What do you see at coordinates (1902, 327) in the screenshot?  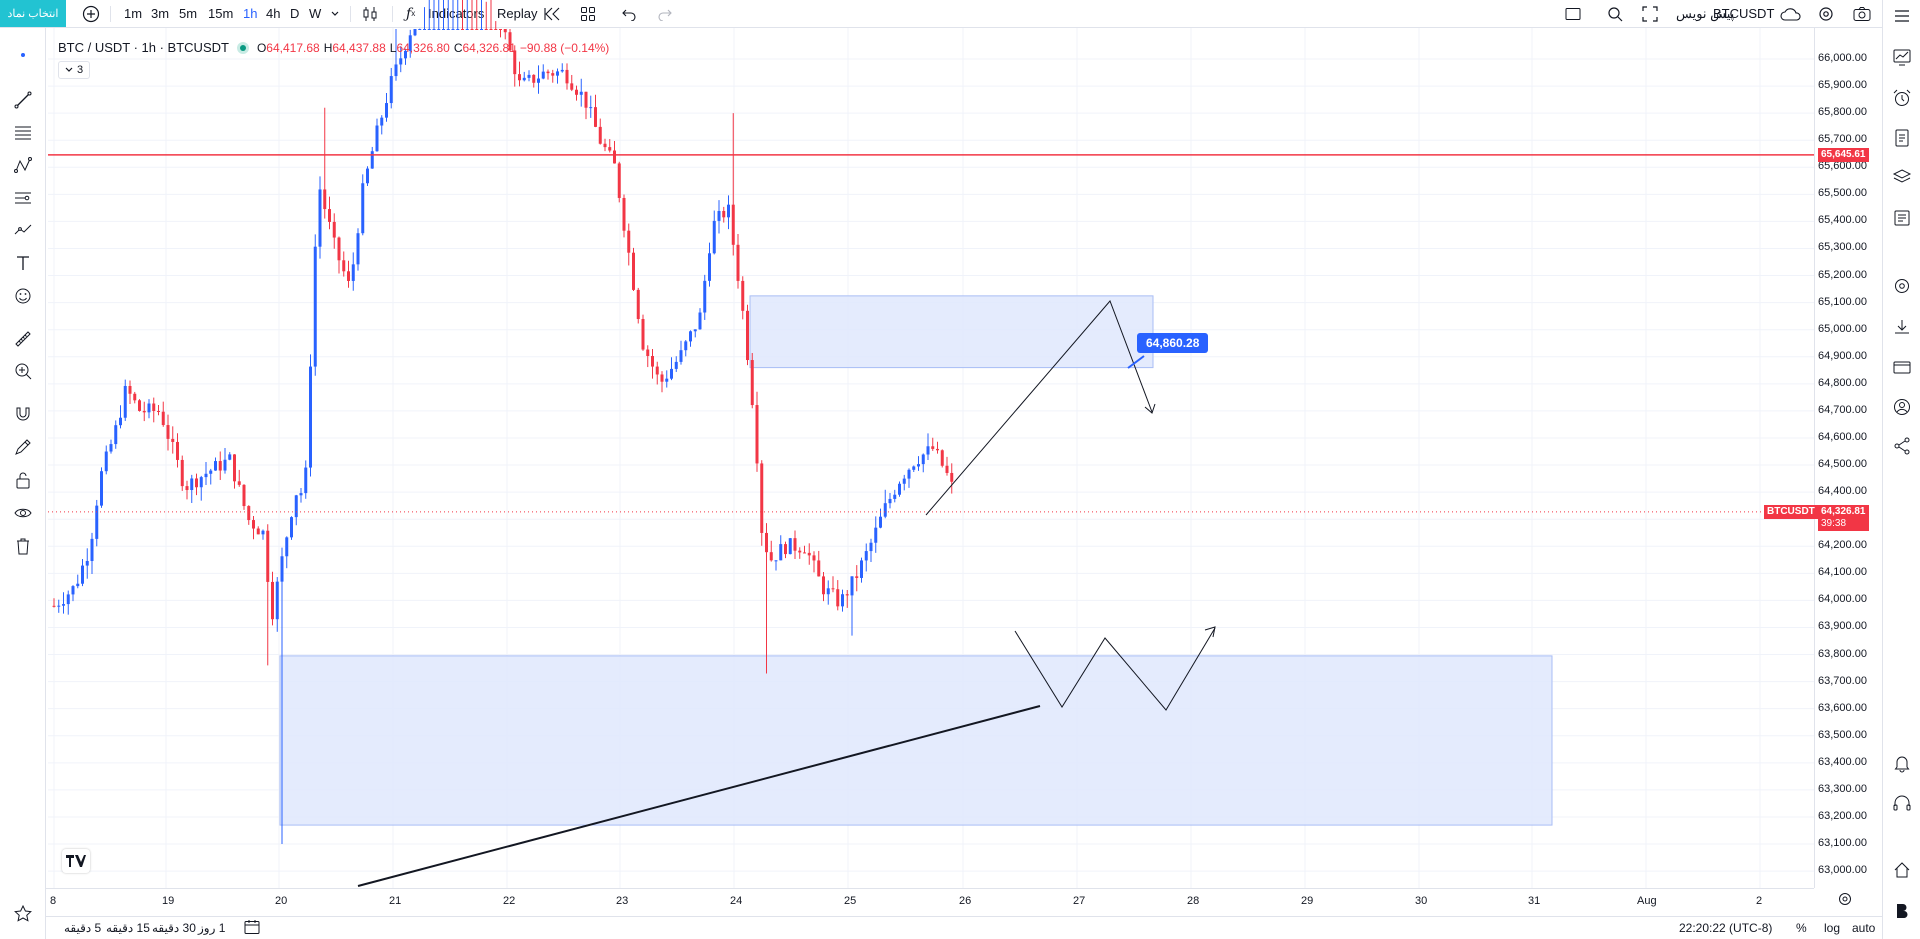 I see `download-tool-button` at bounding box center [1902, 327].